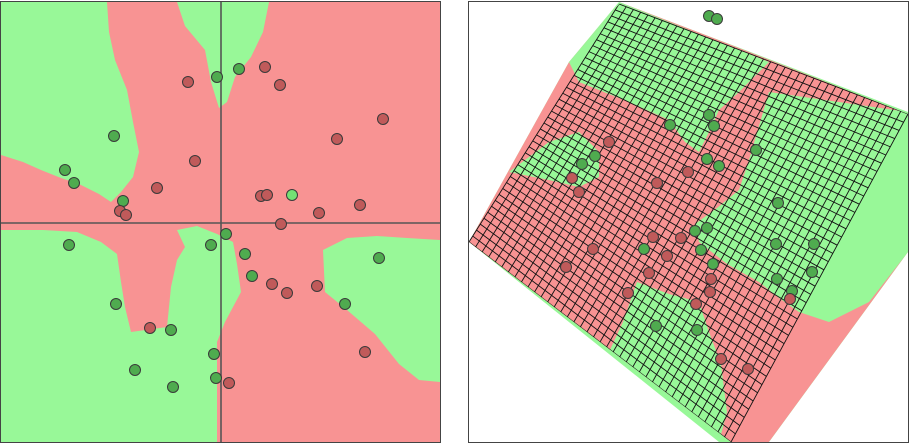 The image size is (910, 444). I want to click on class-b-region-top-center, so click(223, 55).